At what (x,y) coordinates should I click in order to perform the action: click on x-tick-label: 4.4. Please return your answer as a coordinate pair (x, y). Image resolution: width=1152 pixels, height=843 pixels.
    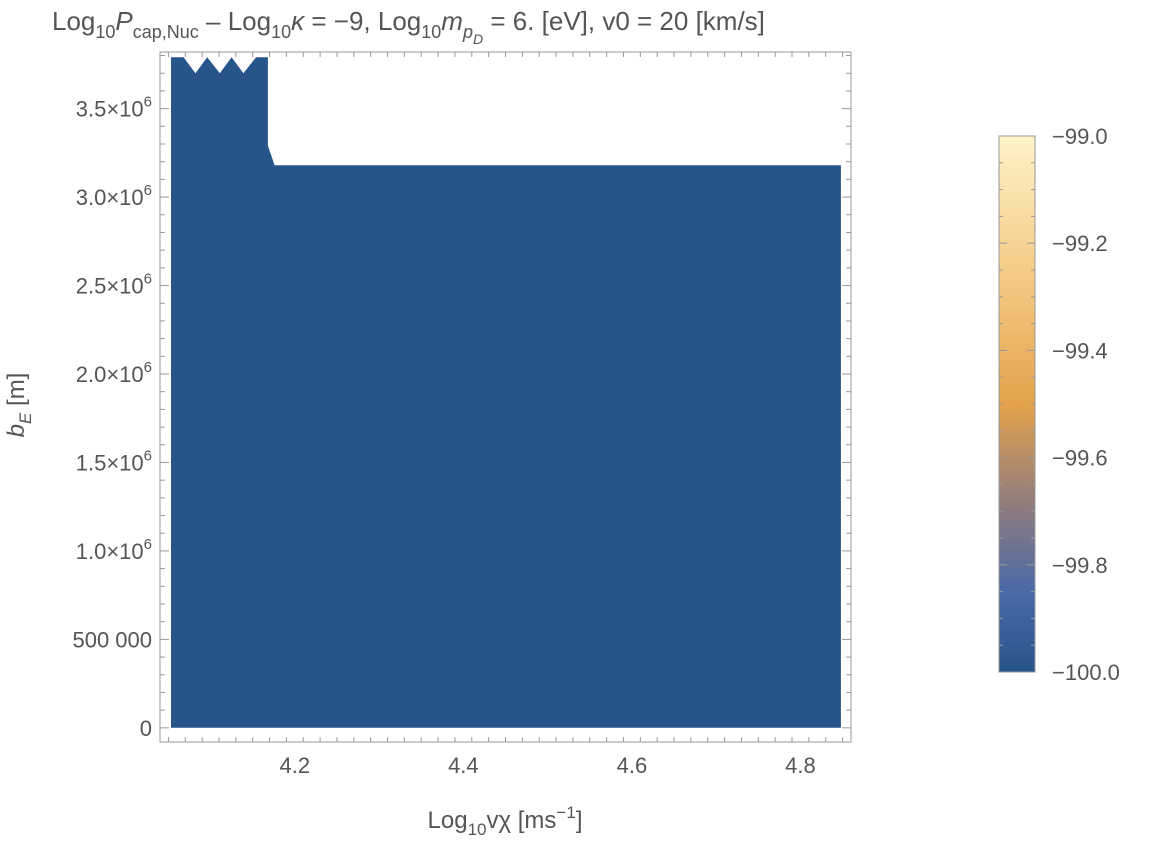
    Looking at the image, I should click on (463, 765).